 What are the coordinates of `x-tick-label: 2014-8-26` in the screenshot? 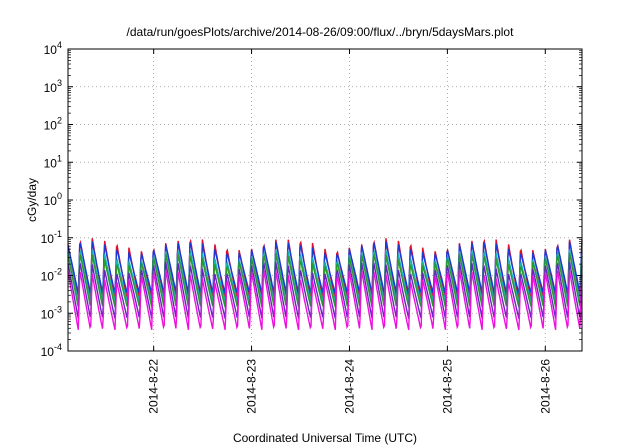 It's located at (545, 386).